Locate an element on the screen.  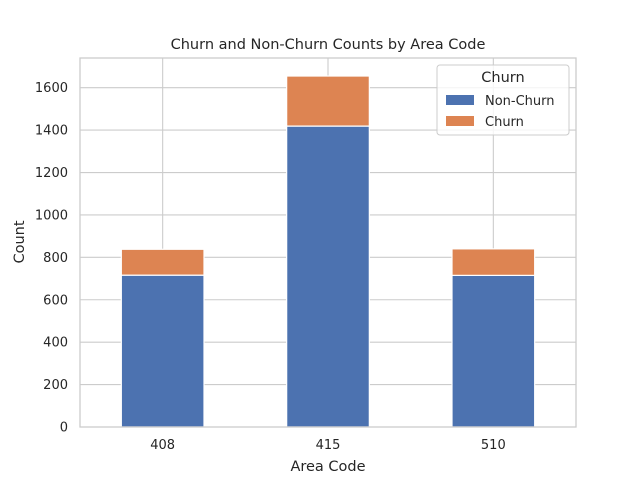
chart-title: Churn and Non-Churn Counts by Area Code is located at coordinates (328, 45).